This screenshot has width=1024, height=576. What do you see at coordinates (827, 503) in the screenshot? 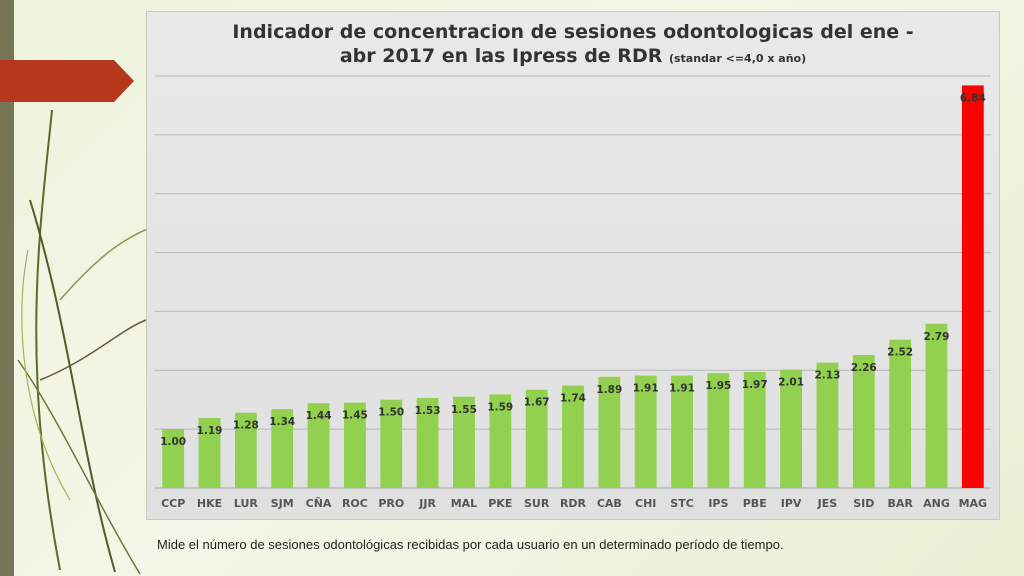
I see `x-tick-jes: JES` at bounding box center [827, 503].